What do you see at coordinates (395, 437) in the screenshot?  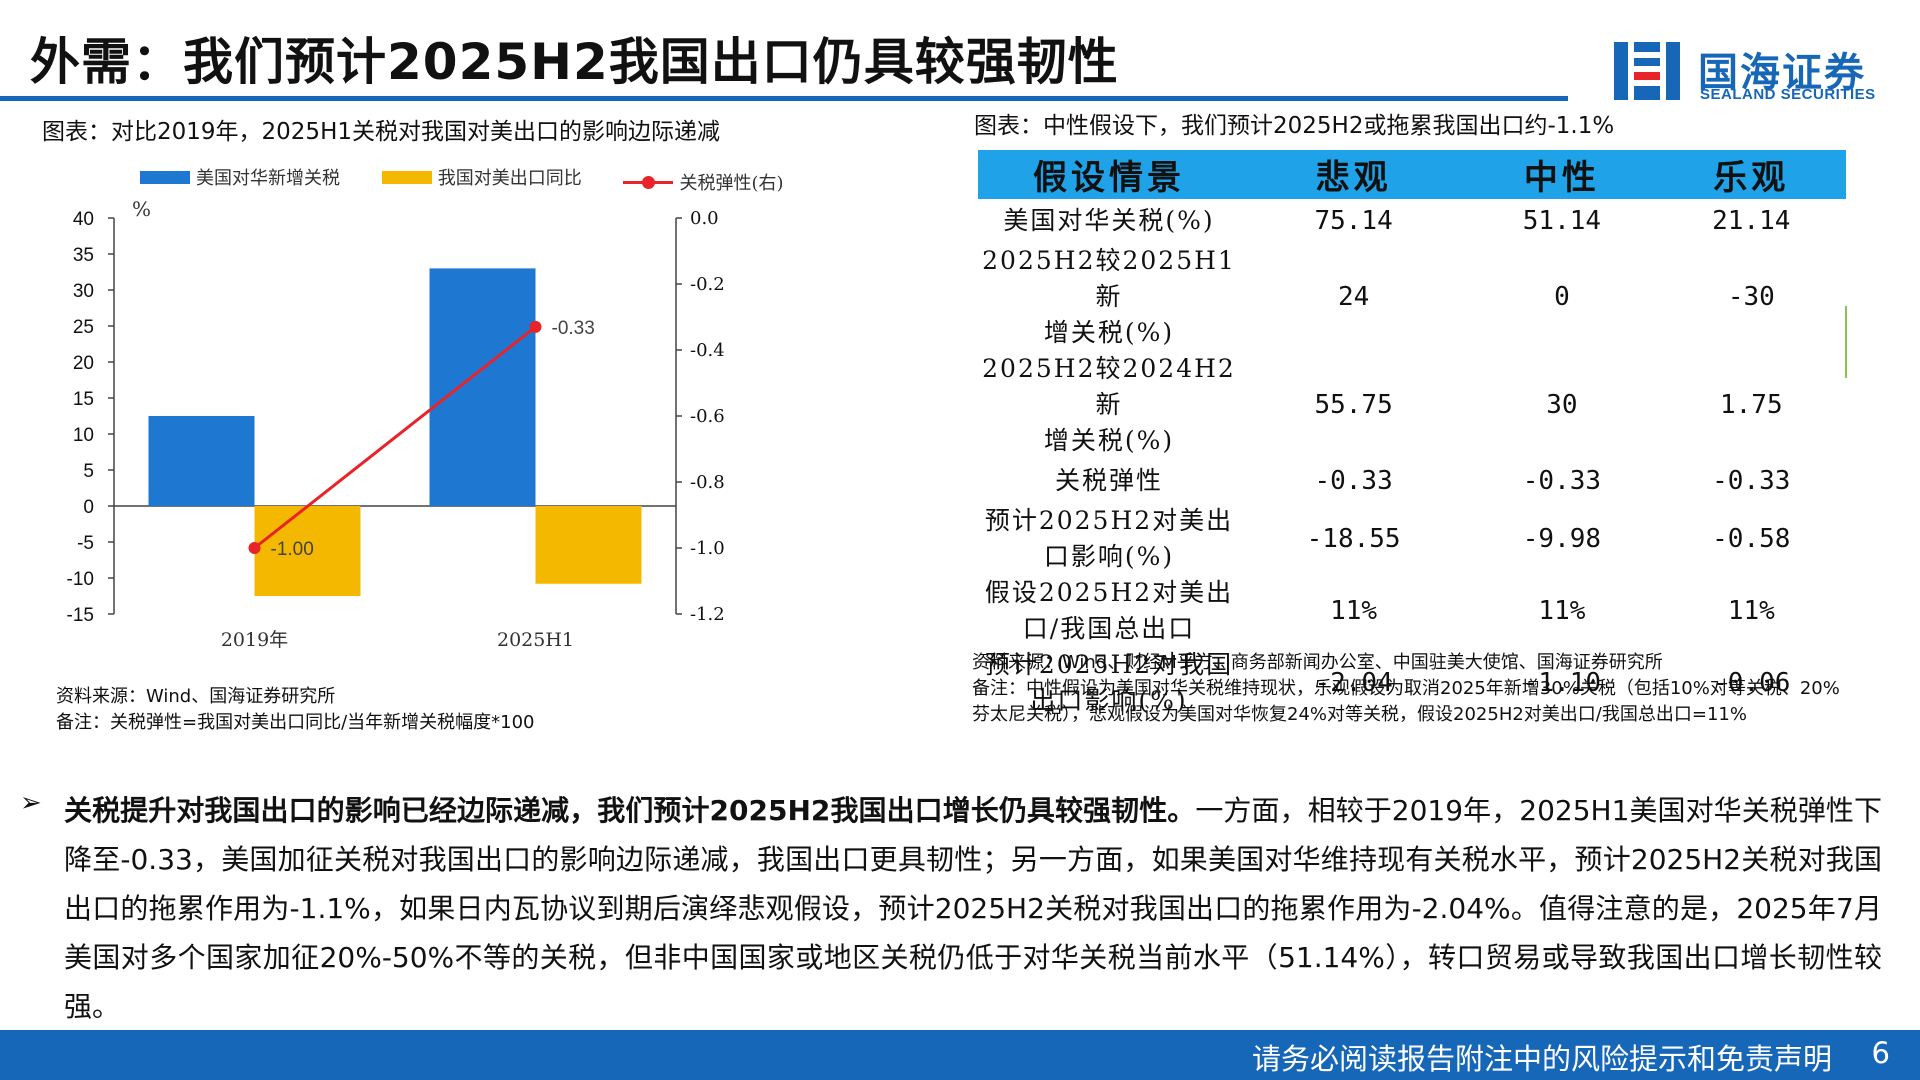 I see `elasticity-line` at bounding box center [395, 437].